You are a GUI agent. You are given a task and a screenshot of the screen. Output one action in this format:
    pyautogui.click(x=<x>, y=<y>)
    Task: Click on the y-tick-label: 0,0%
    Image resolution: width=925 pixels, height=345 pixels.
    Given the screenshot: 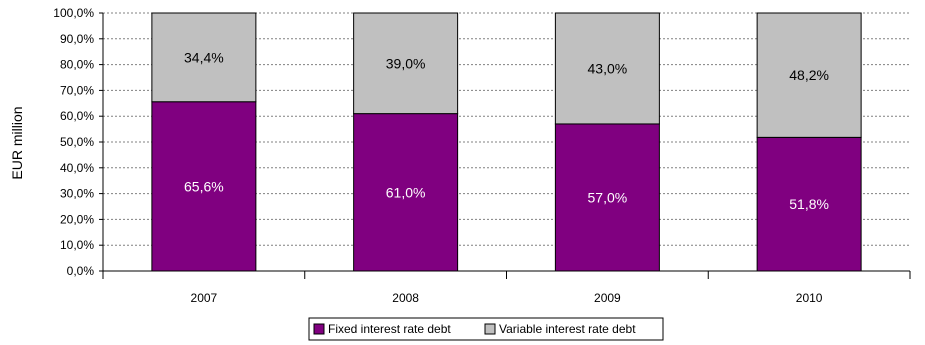 What is the action you would take?
    pyautogui.click(x=81, y=271)
    